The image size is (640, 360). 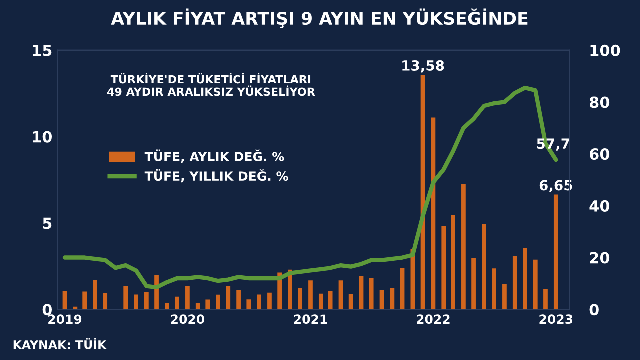 What do you see at coordinates (433, 319) in the screenshot?
I see `x-tick-label: 2022` at bounding box center [433, 319].